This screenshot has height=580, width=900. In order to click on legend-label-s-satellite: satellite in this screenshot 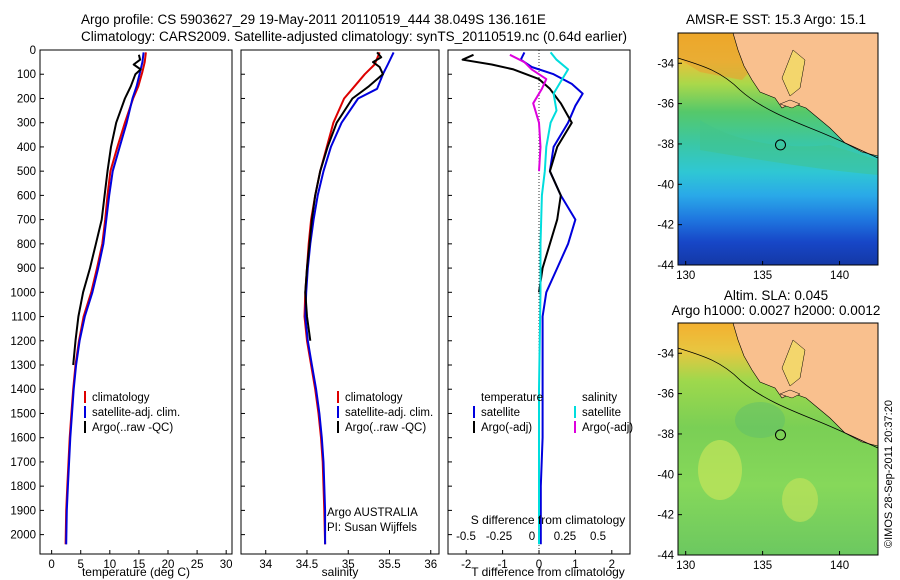, I will do `click(601, 413)`.